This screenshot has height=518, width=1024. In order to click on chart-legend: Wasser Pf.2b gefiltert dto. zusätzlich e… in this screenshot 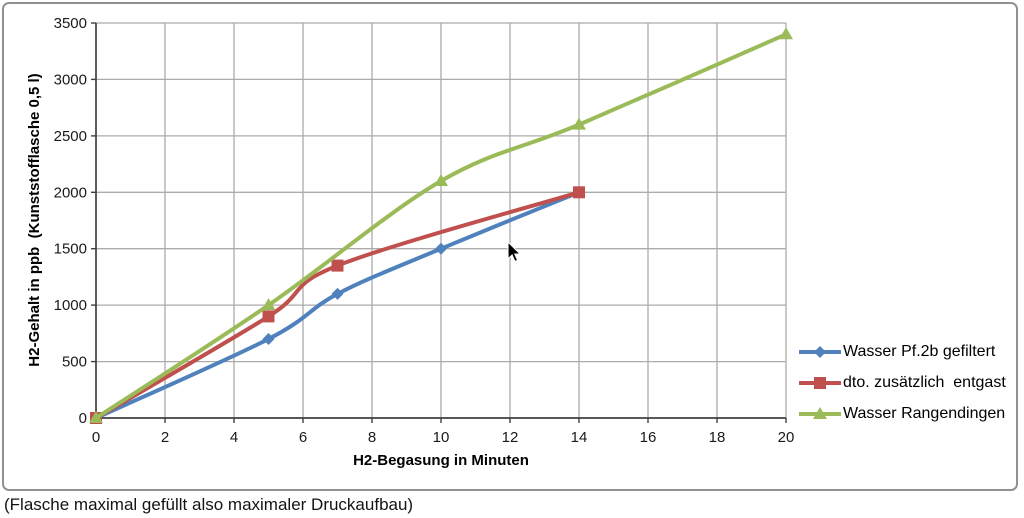, I will do `click(908, 382)`.